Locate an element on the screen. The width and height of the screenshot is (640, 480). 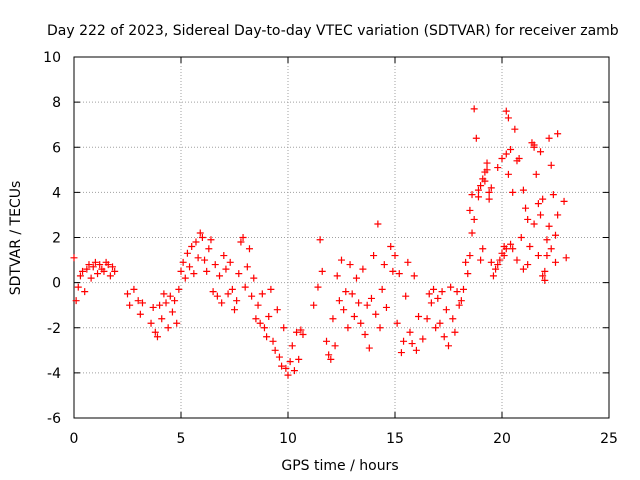
x-tick-label: 15 is located at coordinates (395, 439).